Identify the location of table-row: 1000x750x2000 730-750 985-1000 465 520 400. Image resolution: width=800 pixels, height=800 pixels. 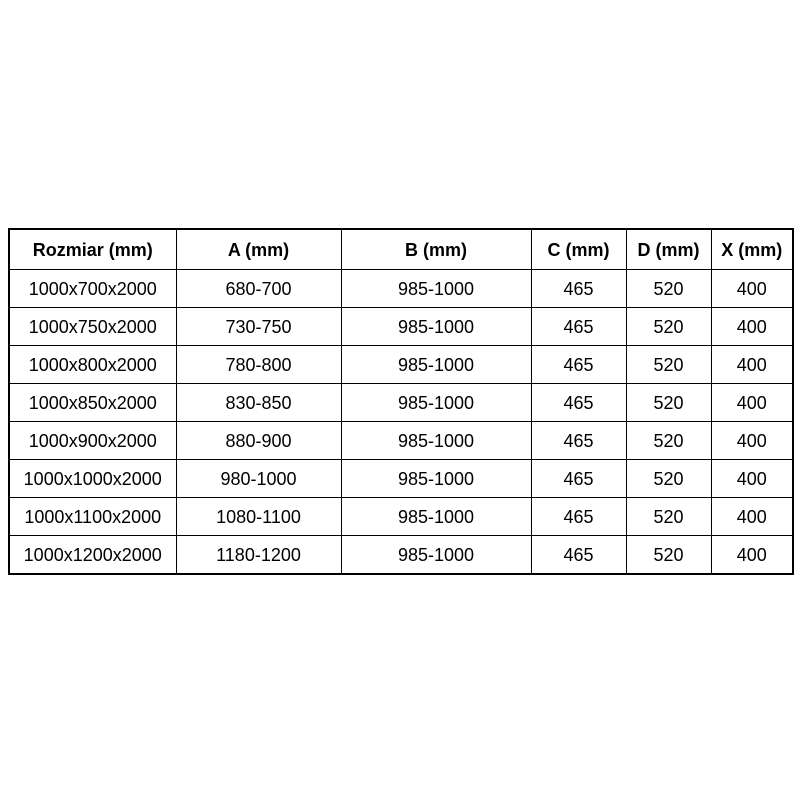
(401, 326).